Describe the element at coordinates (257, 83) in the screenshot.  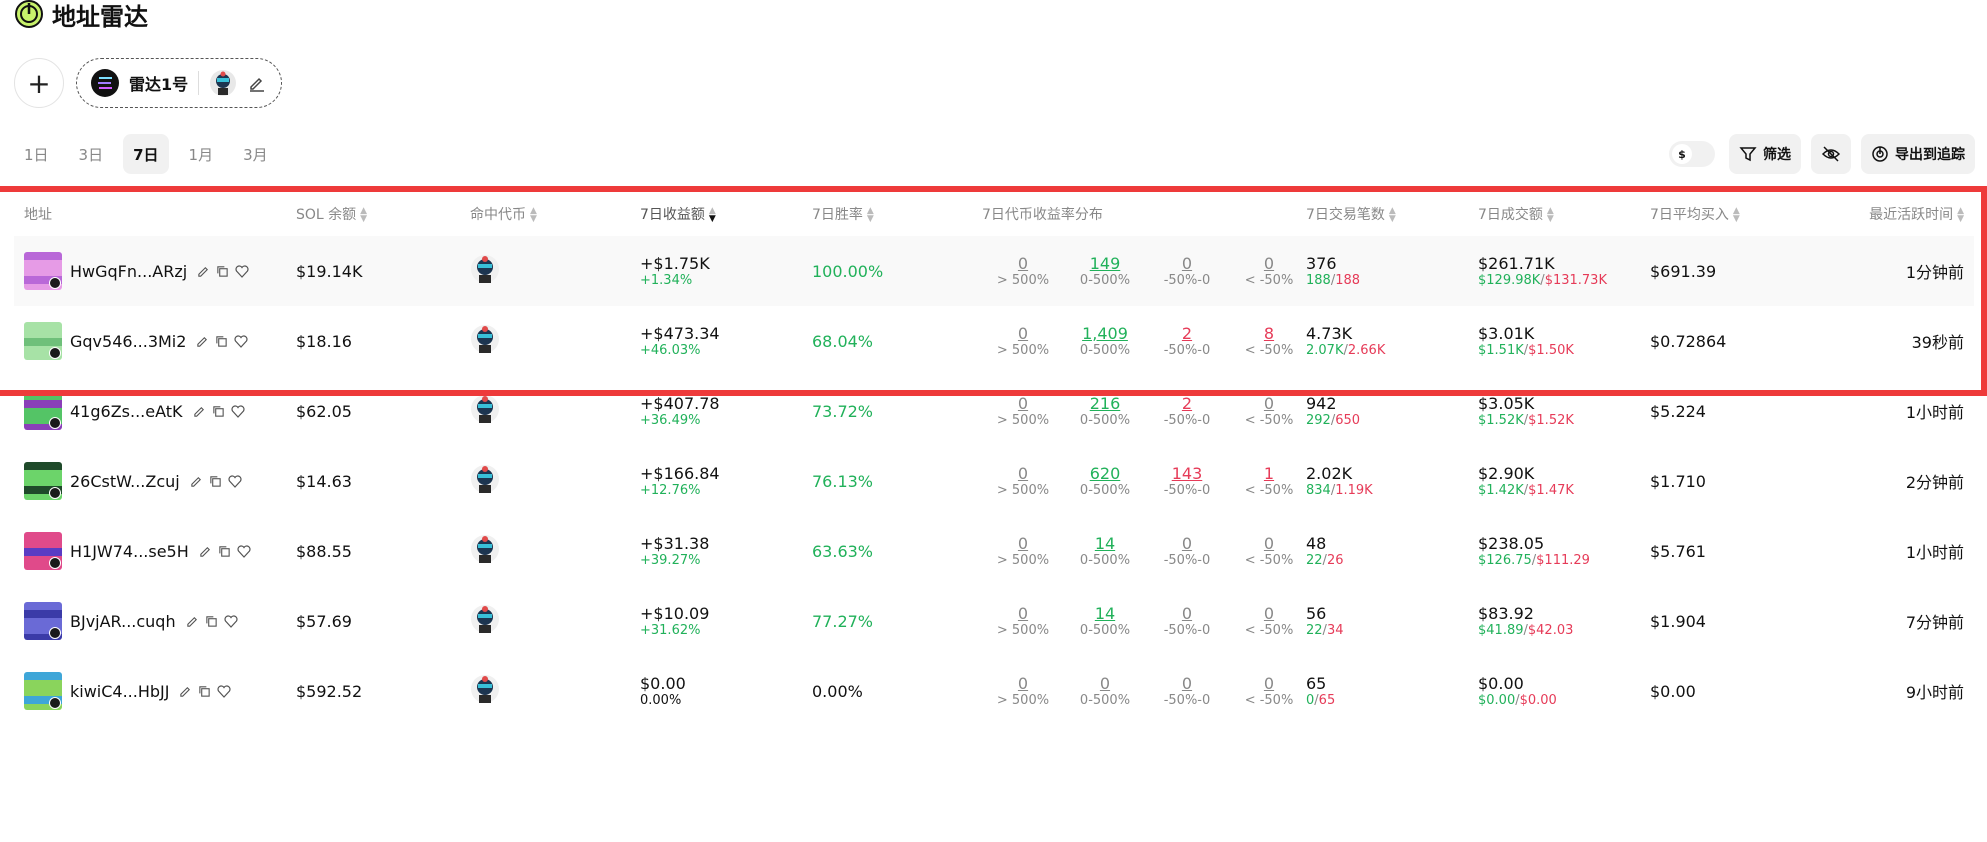
I see `edit-radar-icon` at that location.